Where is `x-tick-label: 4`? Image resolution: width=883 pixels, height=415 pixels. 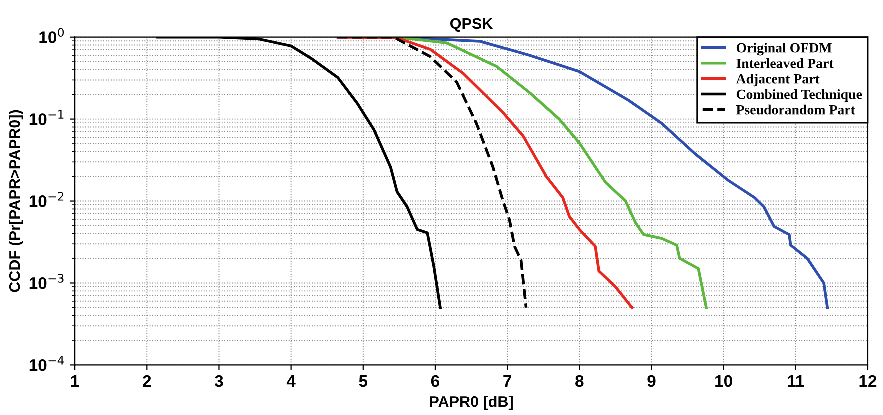
x-tick-label: 4 is located at coordinates (291, 381).